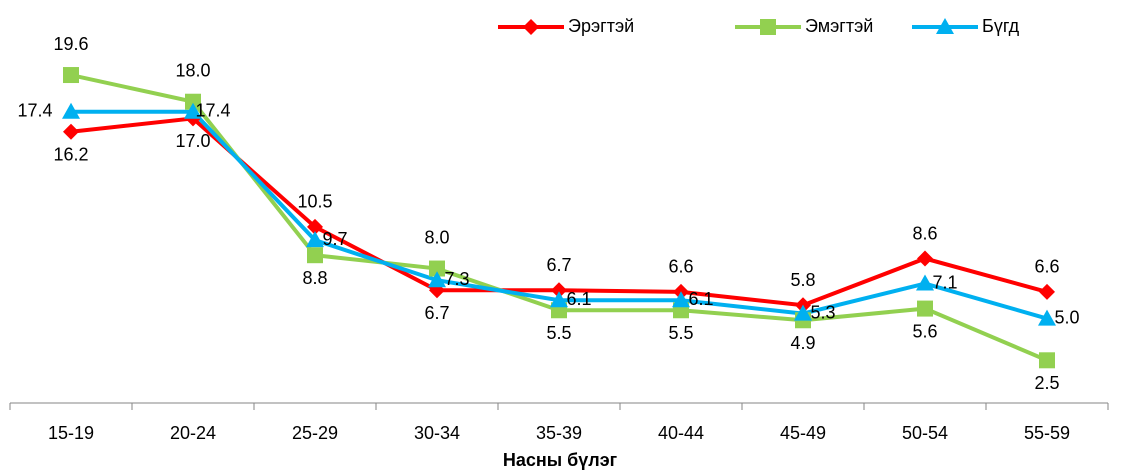  What do you see at coordinates (924, 233) in the screenshot?
I see `data-label: 8.6` at bounding box center [924, 233].